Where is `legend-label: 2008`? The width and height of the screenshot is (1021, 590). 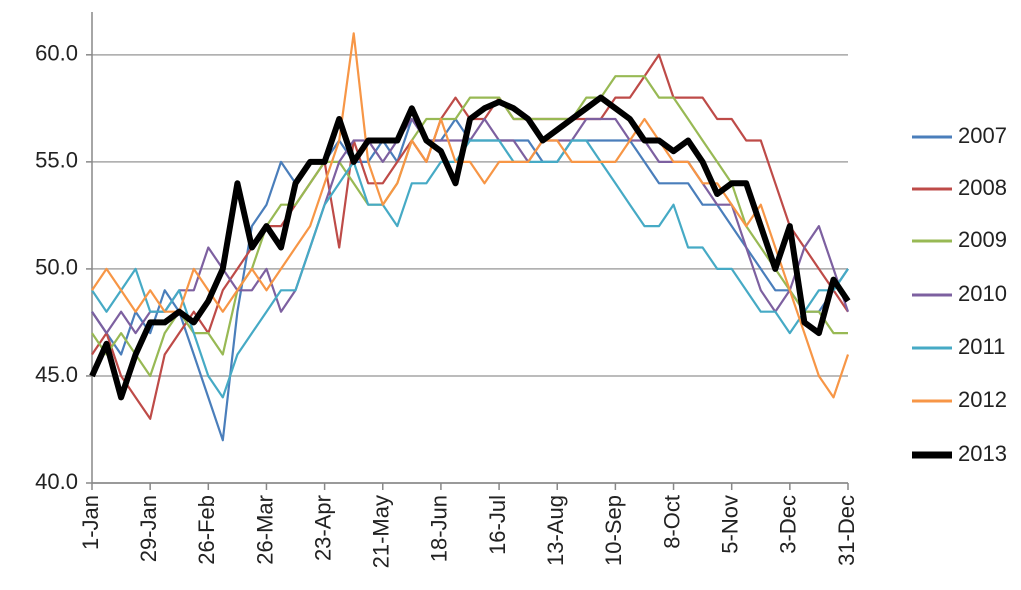 legend-label: 2008 is located at coordinates (982, 187).